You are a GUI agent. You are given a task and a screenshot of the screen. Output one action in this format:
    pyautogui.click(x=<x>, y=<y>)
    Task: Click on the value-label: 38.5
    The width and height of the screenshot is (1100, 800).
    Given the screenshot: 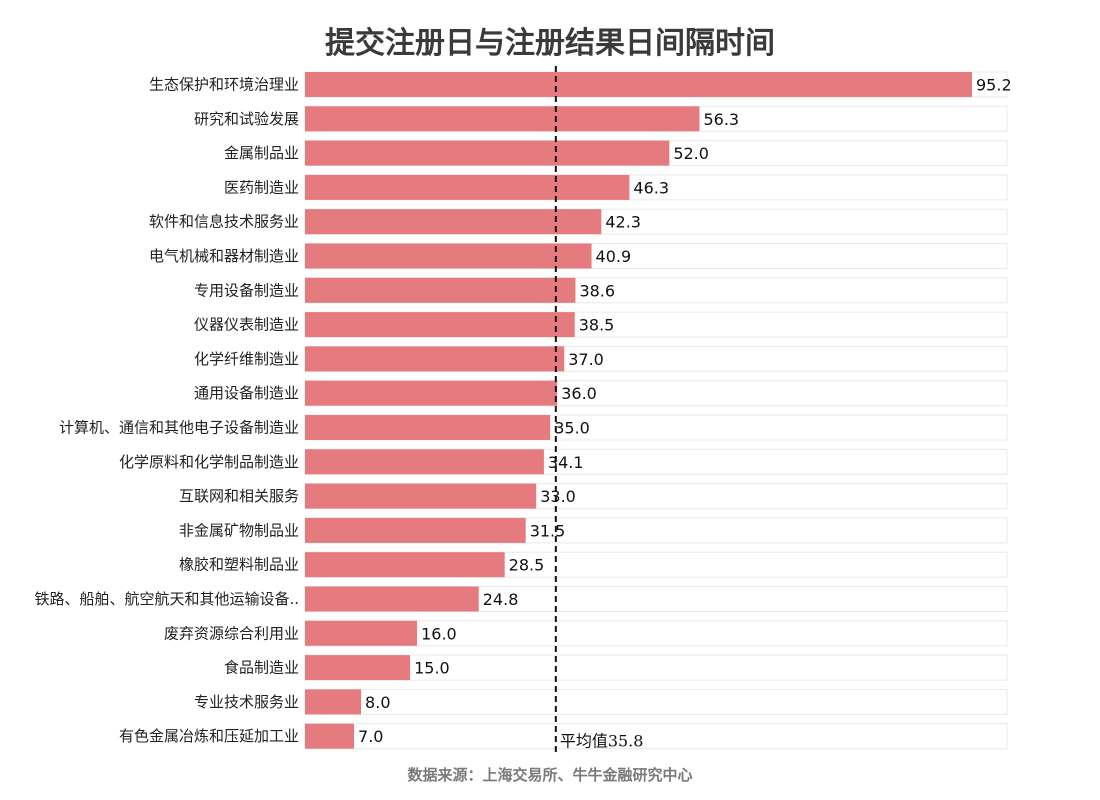 What is the action you would take?
    pyautogui.click(x=597, y=325)
    